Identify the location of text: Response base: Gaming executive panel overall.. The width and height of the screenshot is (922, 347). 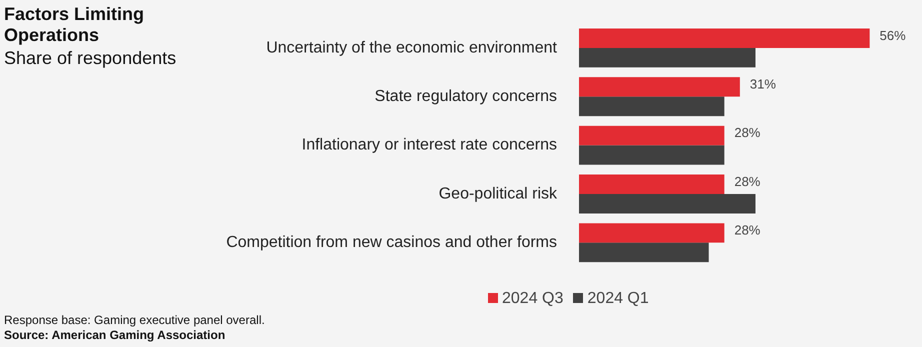
(134, 320).